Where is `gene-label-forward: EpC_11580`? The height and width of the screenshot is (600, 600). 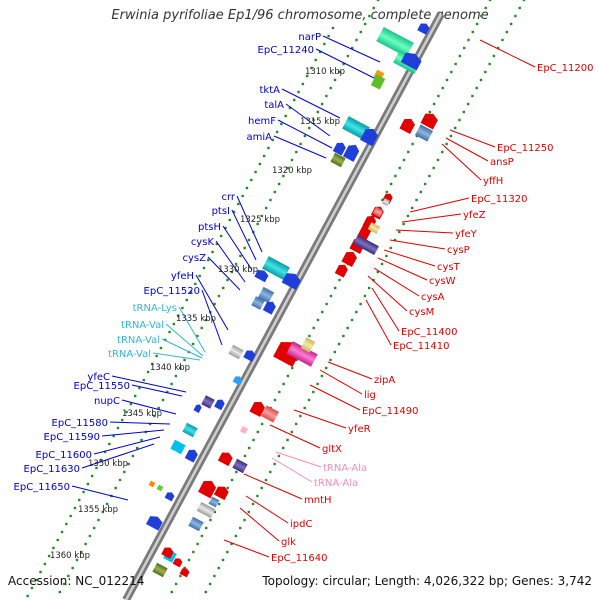 gene-label-forward: EpC_11580 is located at coordinates (80, 423).